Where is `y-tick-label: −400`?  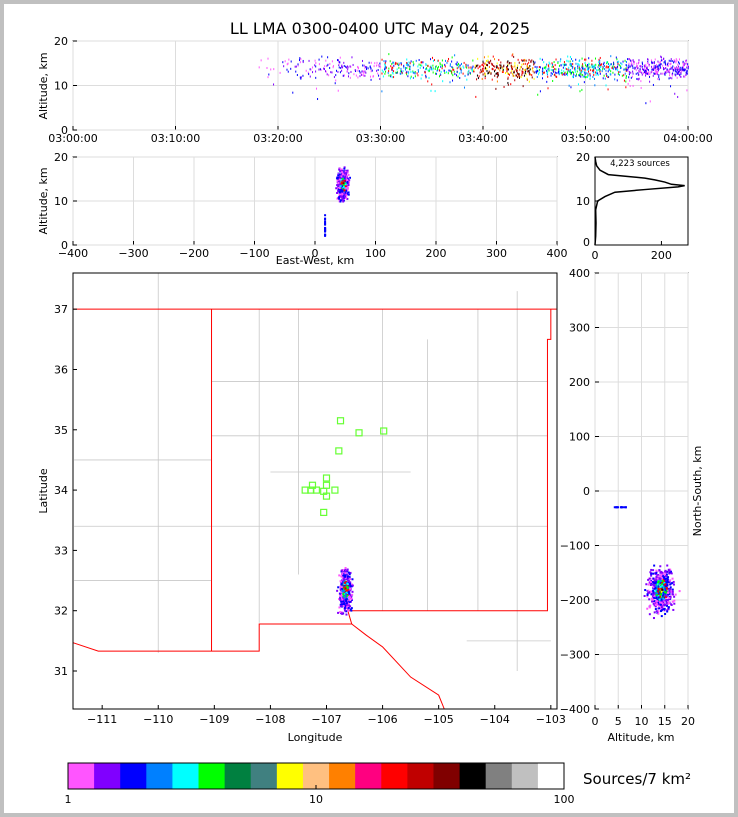 y-tick-label: −400 is located at coordinates (575, 709).